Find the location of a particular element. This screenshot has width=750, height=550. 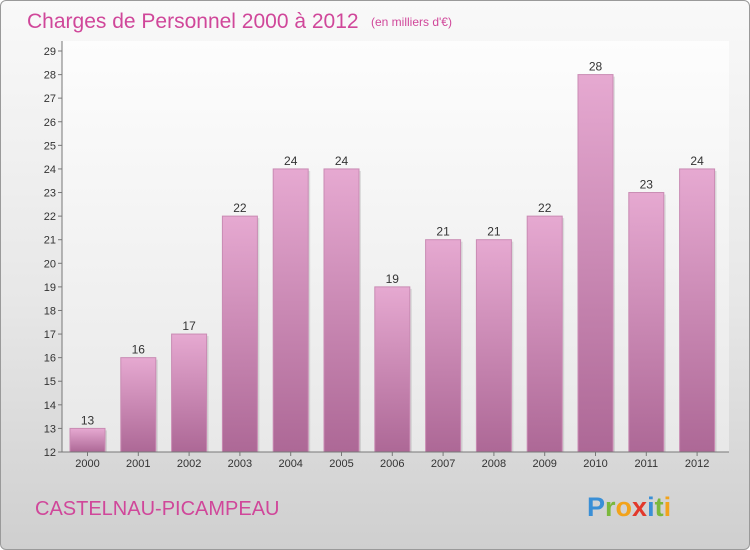

logo-letter: r is located at coordinates (610, 507).